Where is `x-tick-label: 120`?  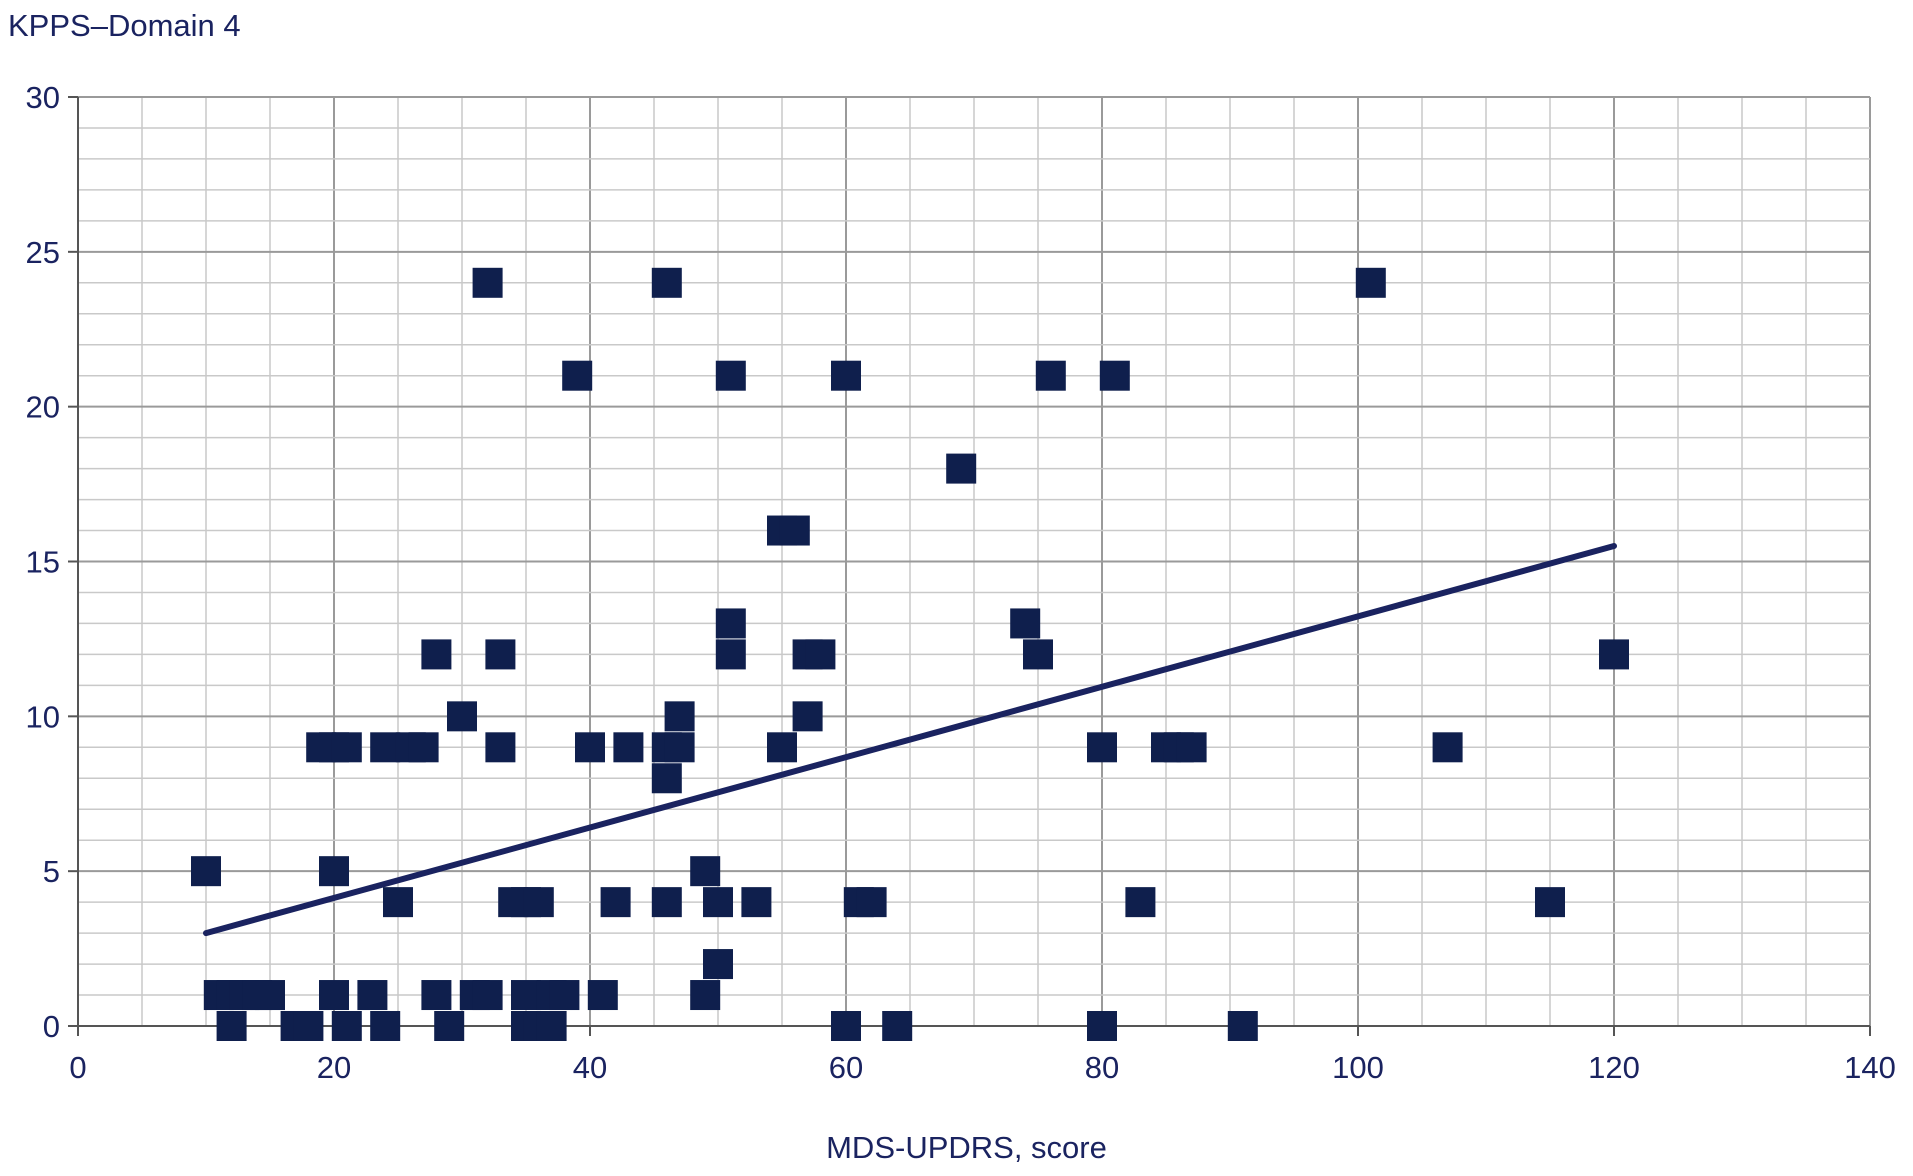
x-tick-label: 120 is located at coordinates (1614, 1067).